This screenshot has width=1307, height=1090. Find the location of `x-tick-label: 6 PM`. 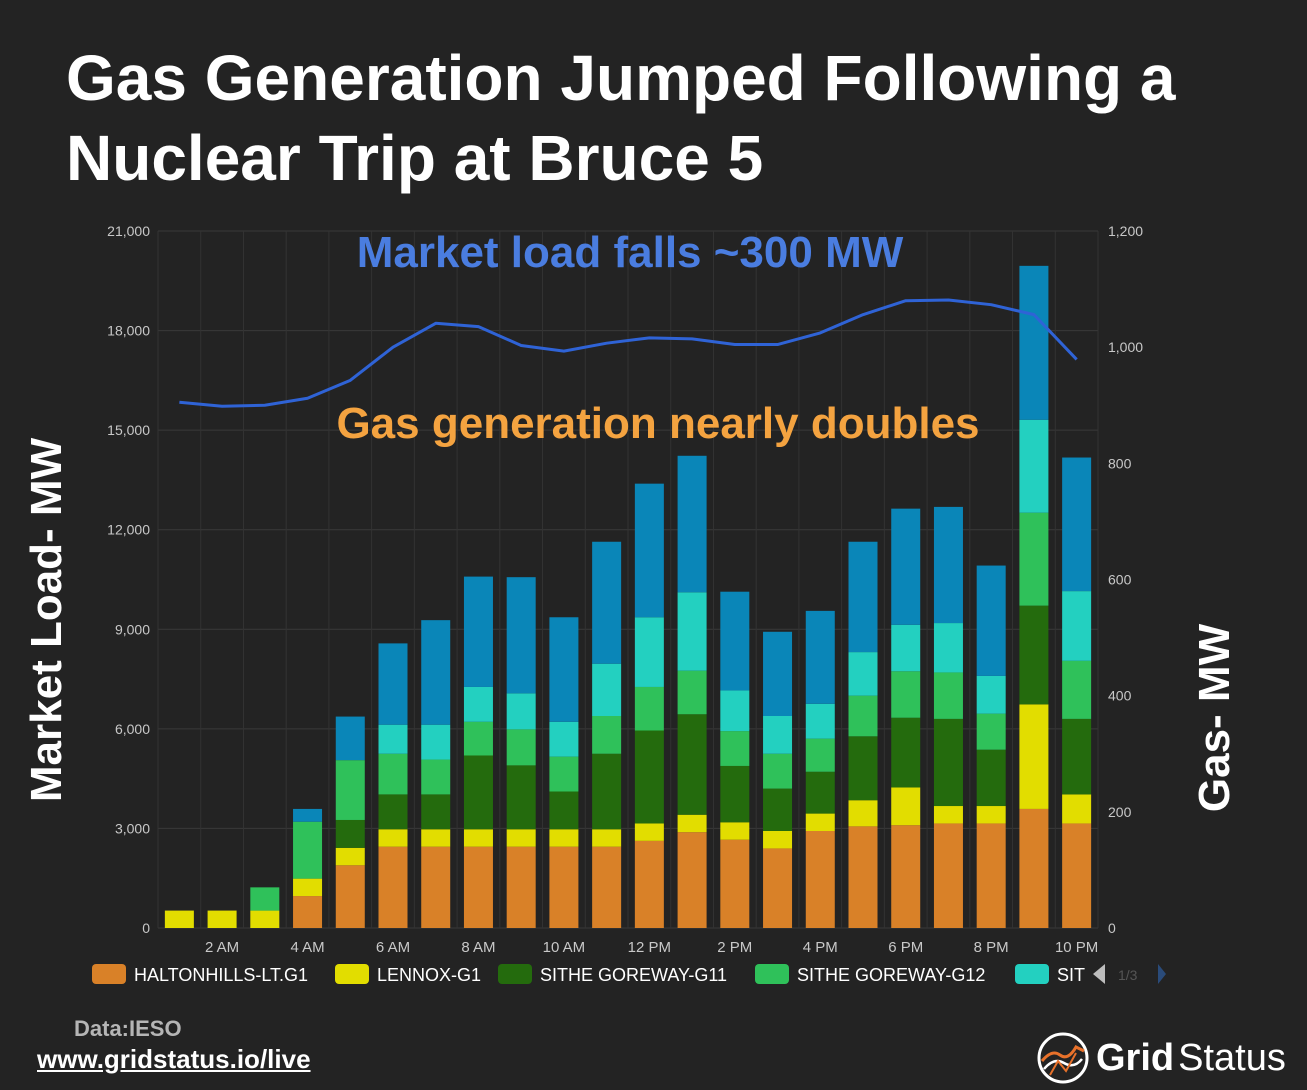

x-tick-label: 6 PM is located at coordinates (905, 947).